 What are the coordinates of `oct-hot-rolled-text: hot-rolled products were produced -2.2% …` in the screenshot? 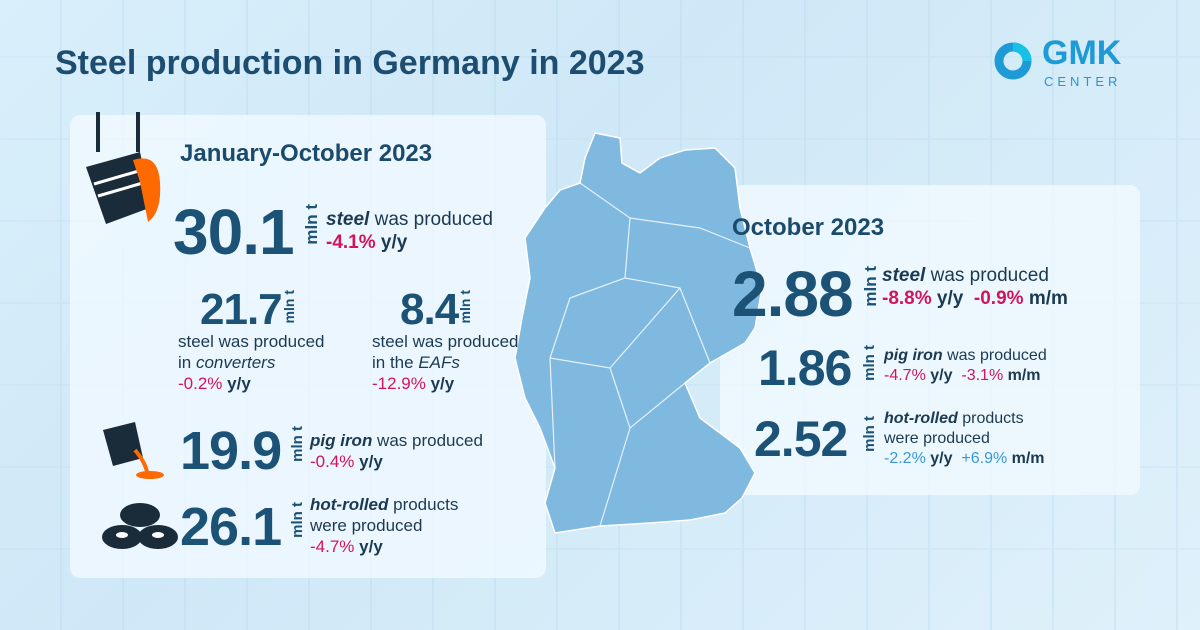 It's located at (964, 438).